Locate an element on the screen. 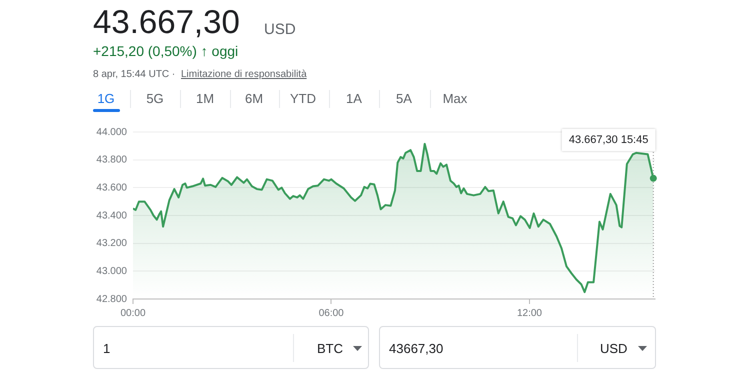  text: 1A is located at coordinates (354, 99).